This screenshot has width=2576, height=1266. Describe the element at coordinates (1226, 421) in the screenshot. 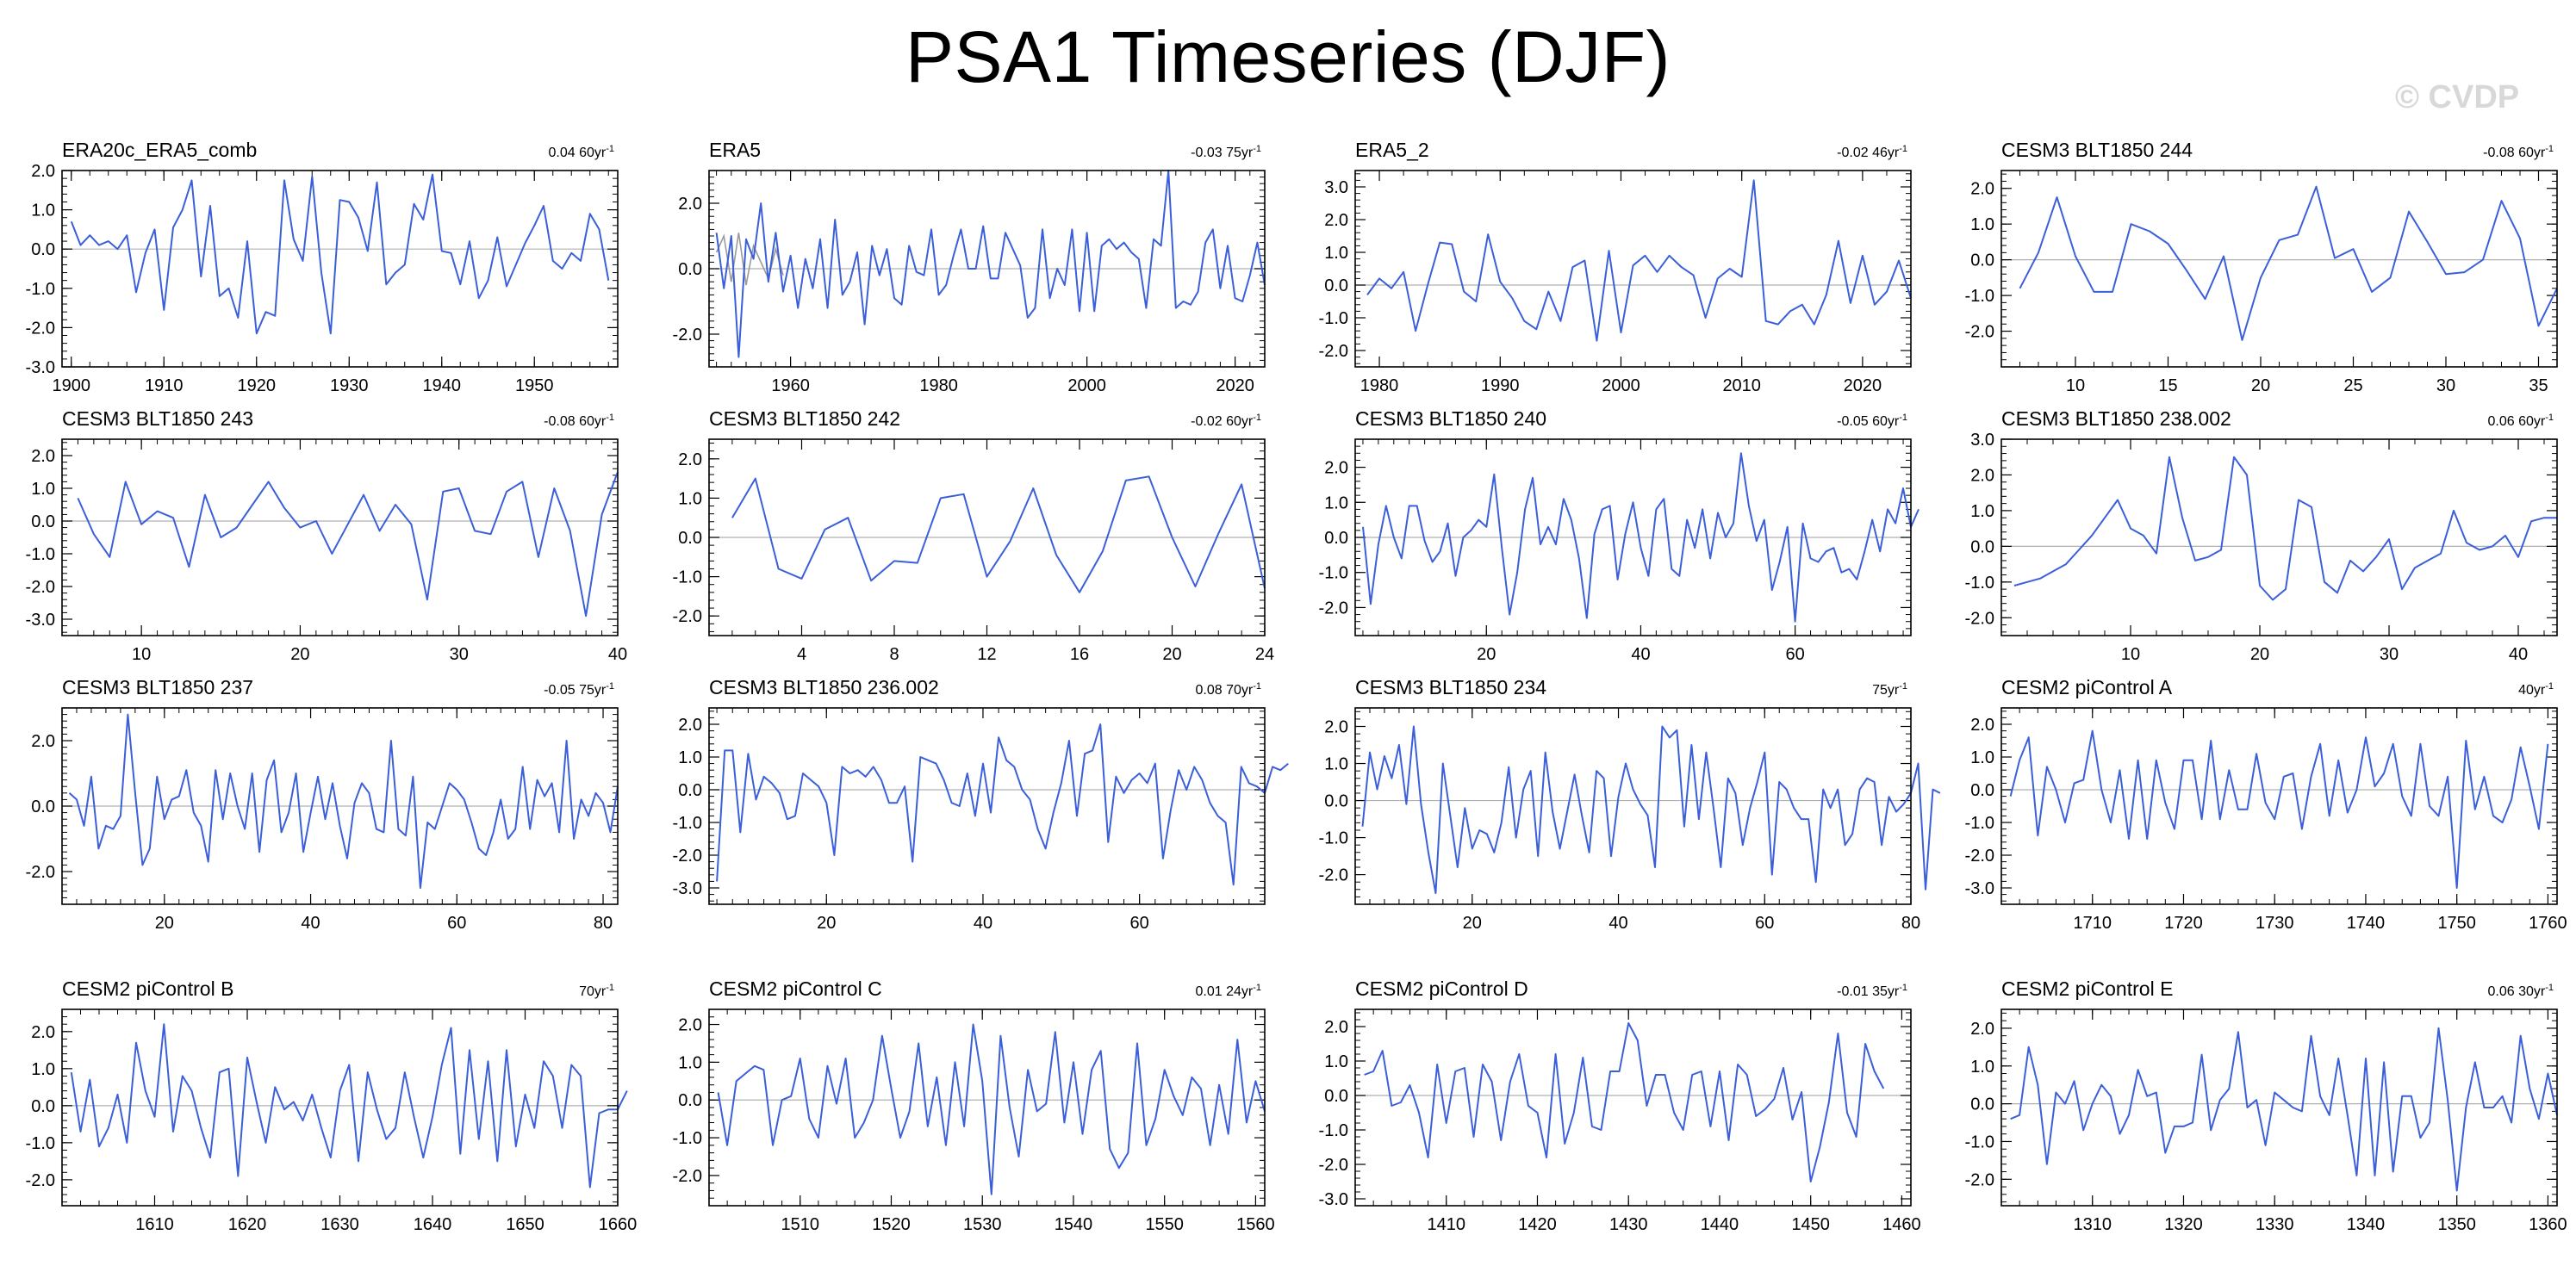

I see `trend-label: -0.02 60yr-1` at that location.